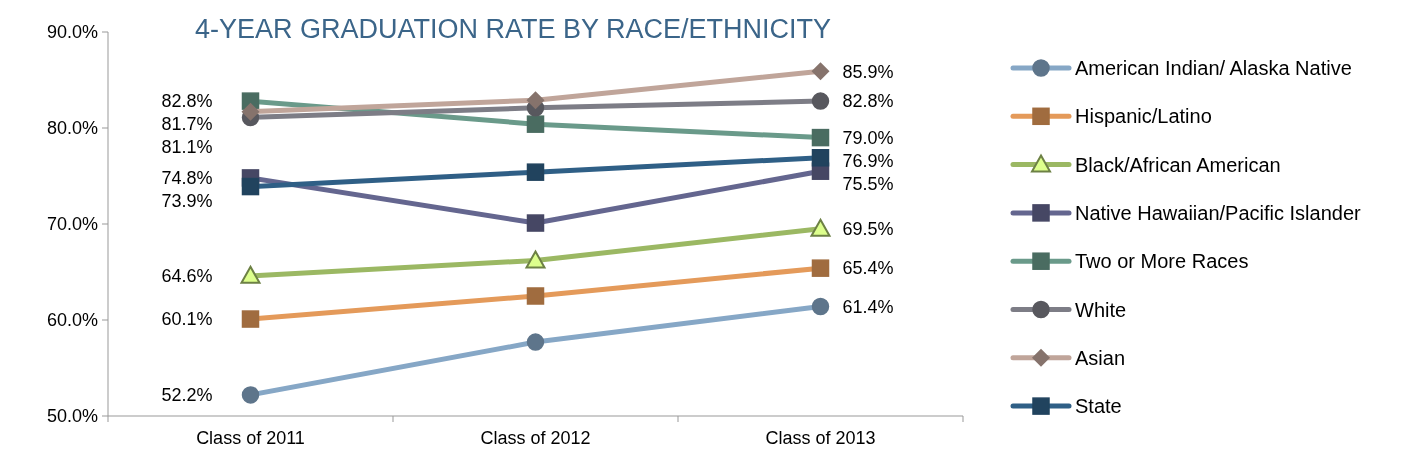 The height and width of the screenshot is (452, 1416). Describe the element at coordinates (187, 276) in the screenshot. I see `data-label: 64.6%` at that location.